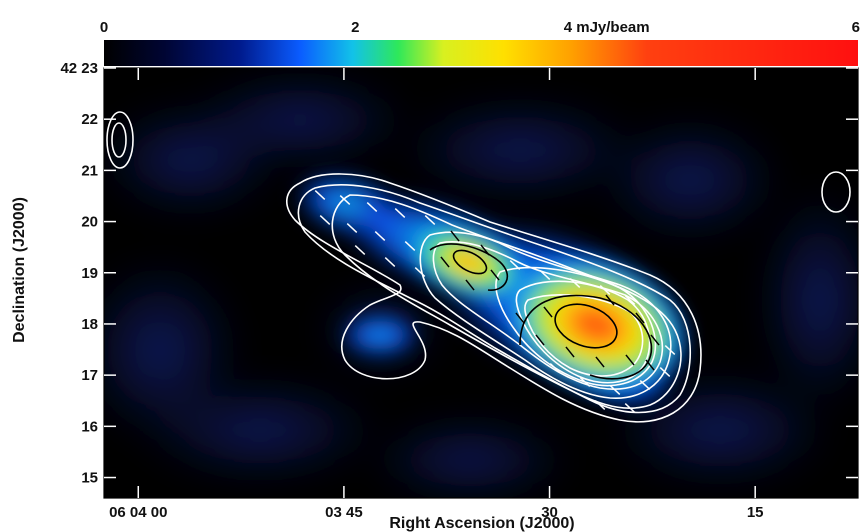 Image resolution: width=864 pixels, height=532 pixels. I want to click on colorbar-tick-label: 4 mJy/beam, so click(607, 27).